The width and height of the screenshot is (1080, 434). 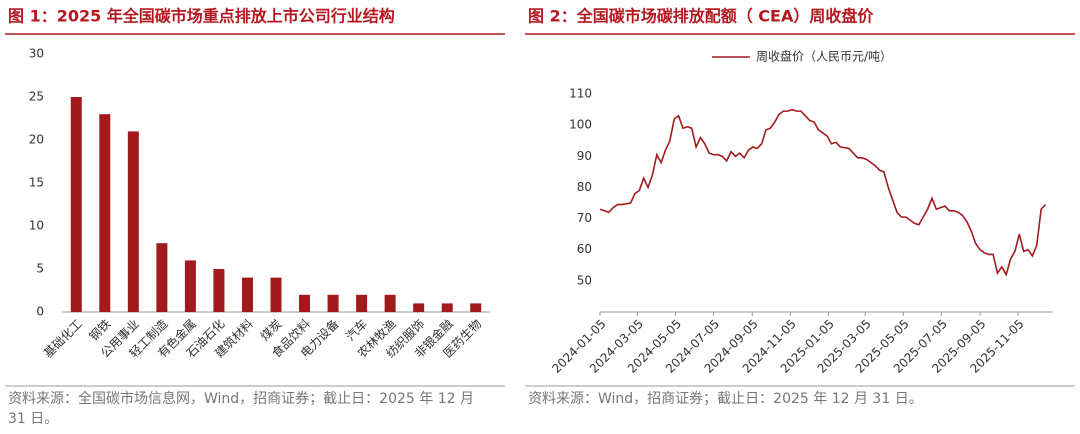 What do you see at coordinates (824, 56) in the screenshot?
I see `legend-label: 周收盘价（人民币元/吨）` at bounding box center [824, 56].